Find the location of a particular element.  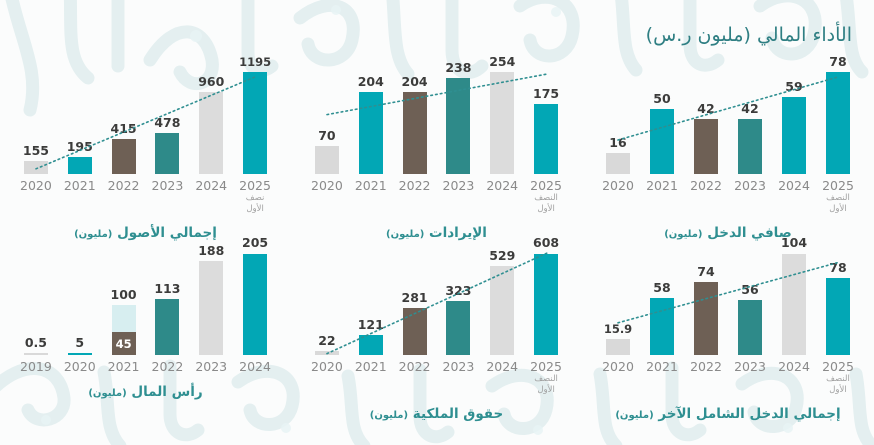

stacked-bar: 45 is located at coordinates (123, 330).